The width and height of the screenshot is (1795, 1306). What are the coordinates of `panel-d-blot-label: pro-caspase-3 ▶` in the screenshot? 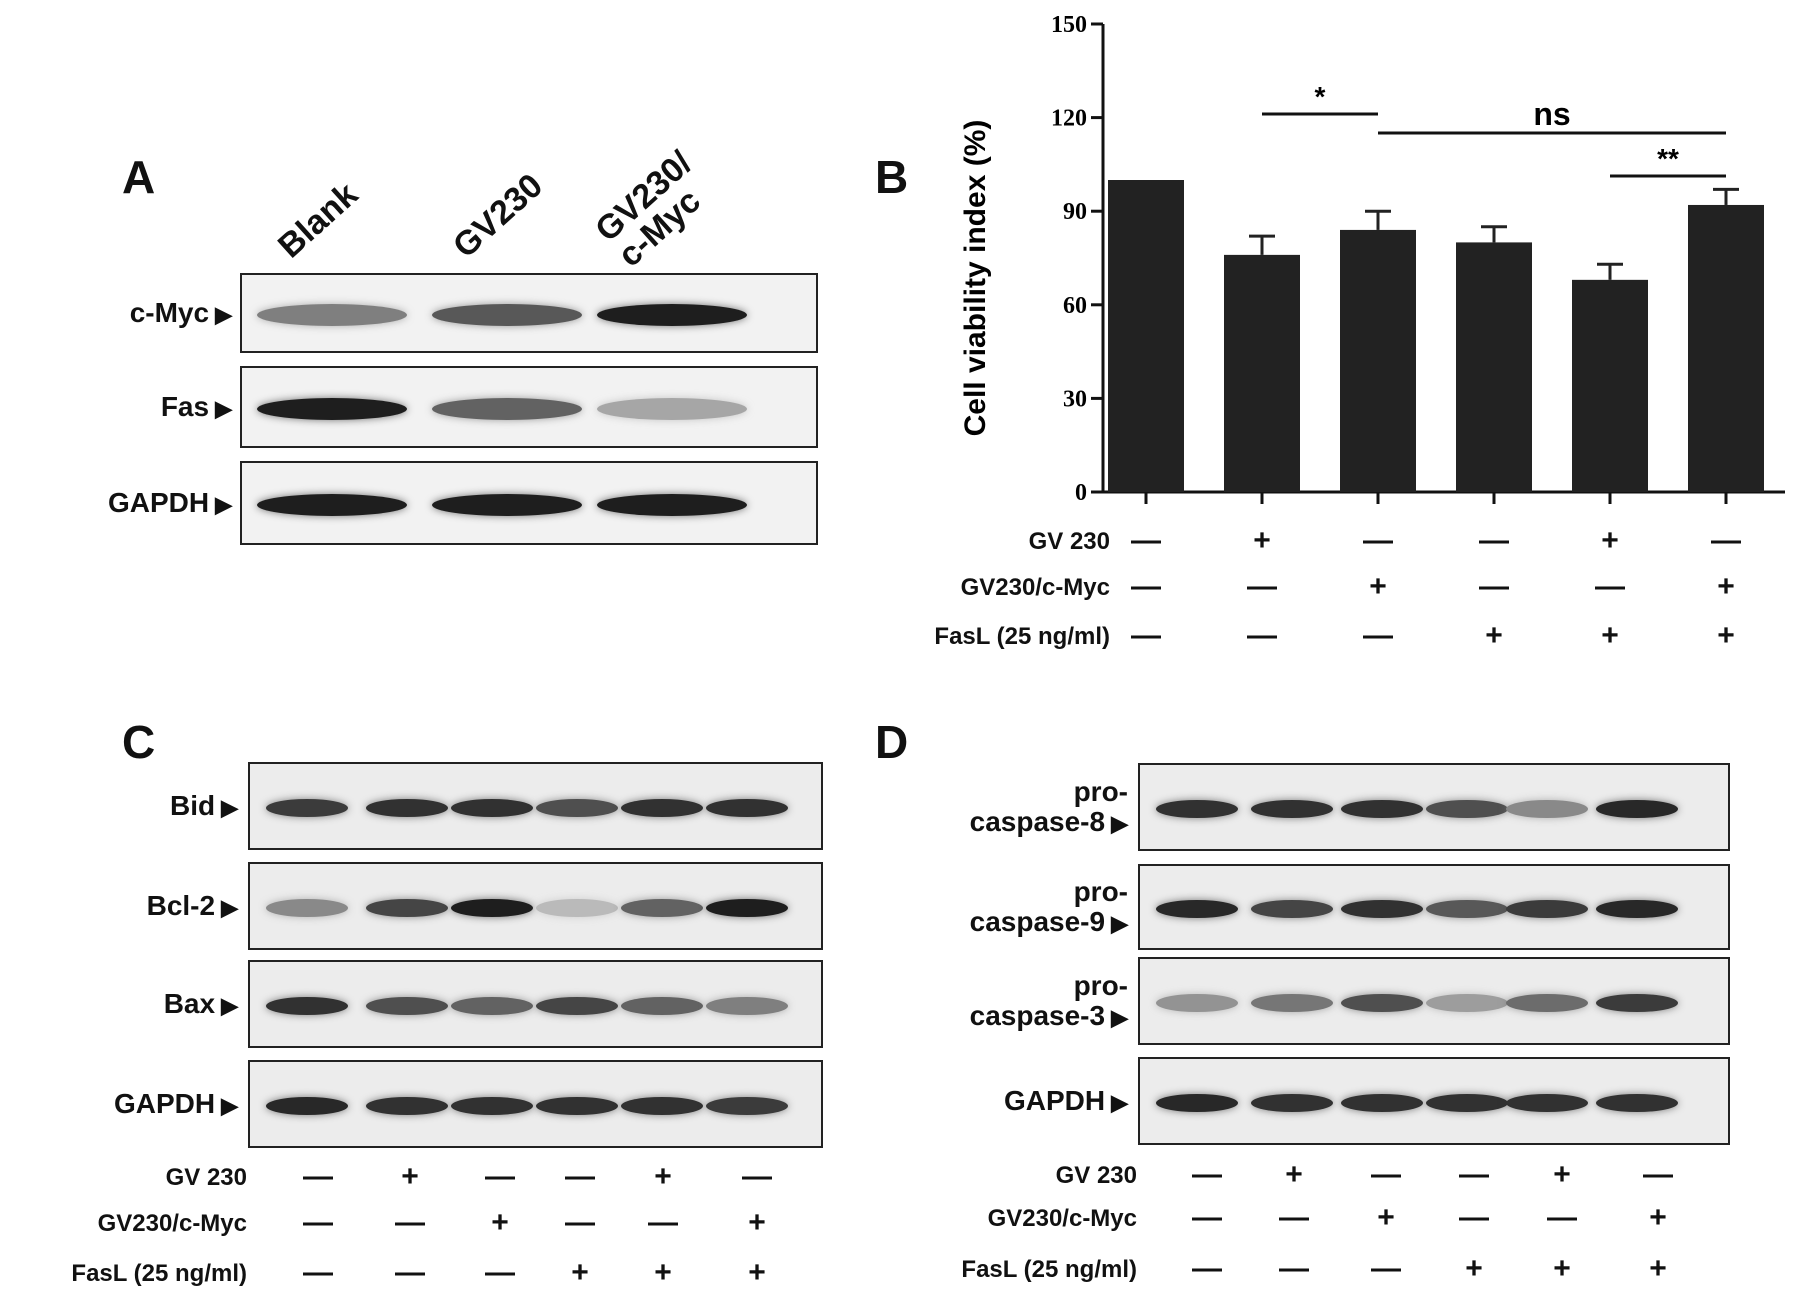 It's located at (998, 1002).